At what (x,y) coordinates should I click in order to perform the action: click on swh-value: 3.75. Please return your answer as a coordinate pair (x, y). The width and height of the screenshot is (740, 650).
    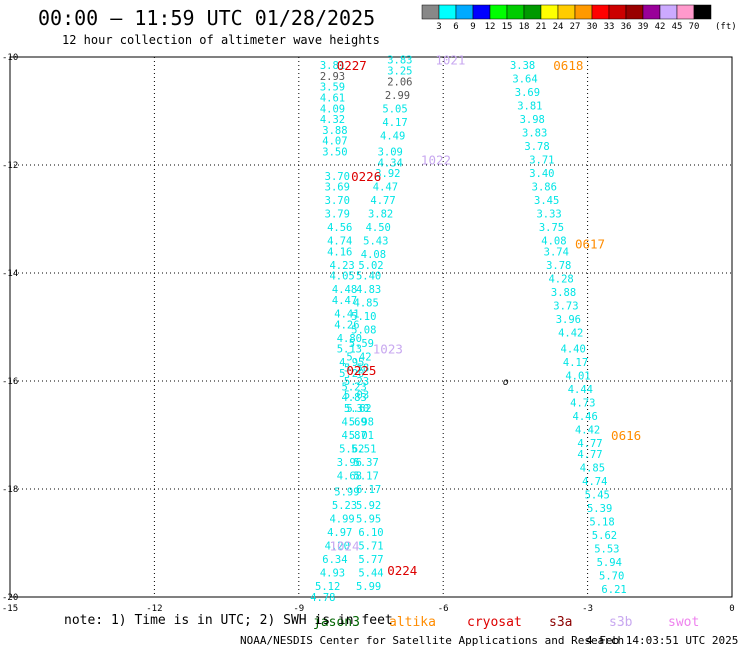
    Looking at the image, I should click on (551, 228).